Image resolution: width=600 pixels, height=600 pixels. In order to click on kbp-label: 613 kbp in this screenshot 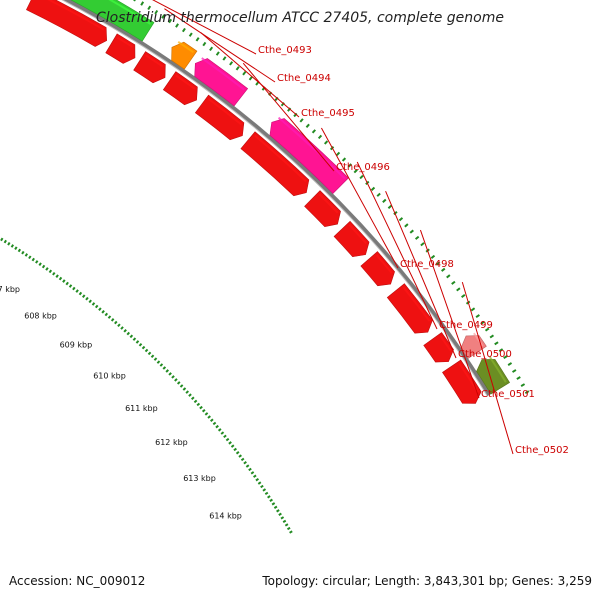, I will do `click(199, 478)`.